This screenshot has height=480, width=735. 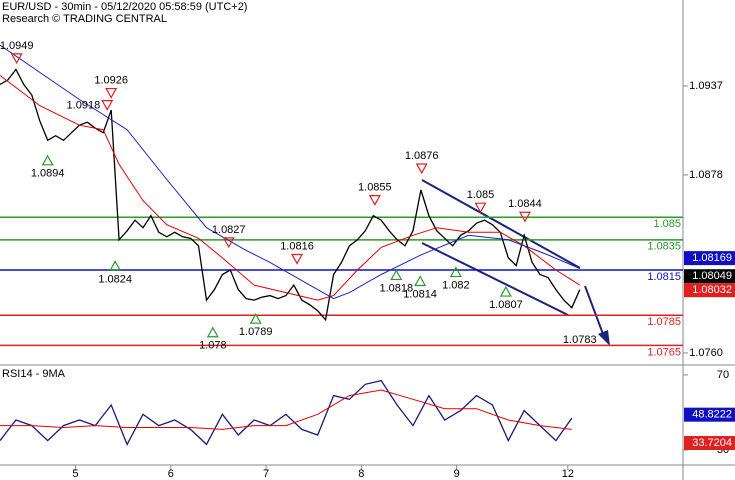 What do you see at coordinates (75, 474) in the screenshot?
I see `x-tick-label: 5` at bounding box center [75, 474].